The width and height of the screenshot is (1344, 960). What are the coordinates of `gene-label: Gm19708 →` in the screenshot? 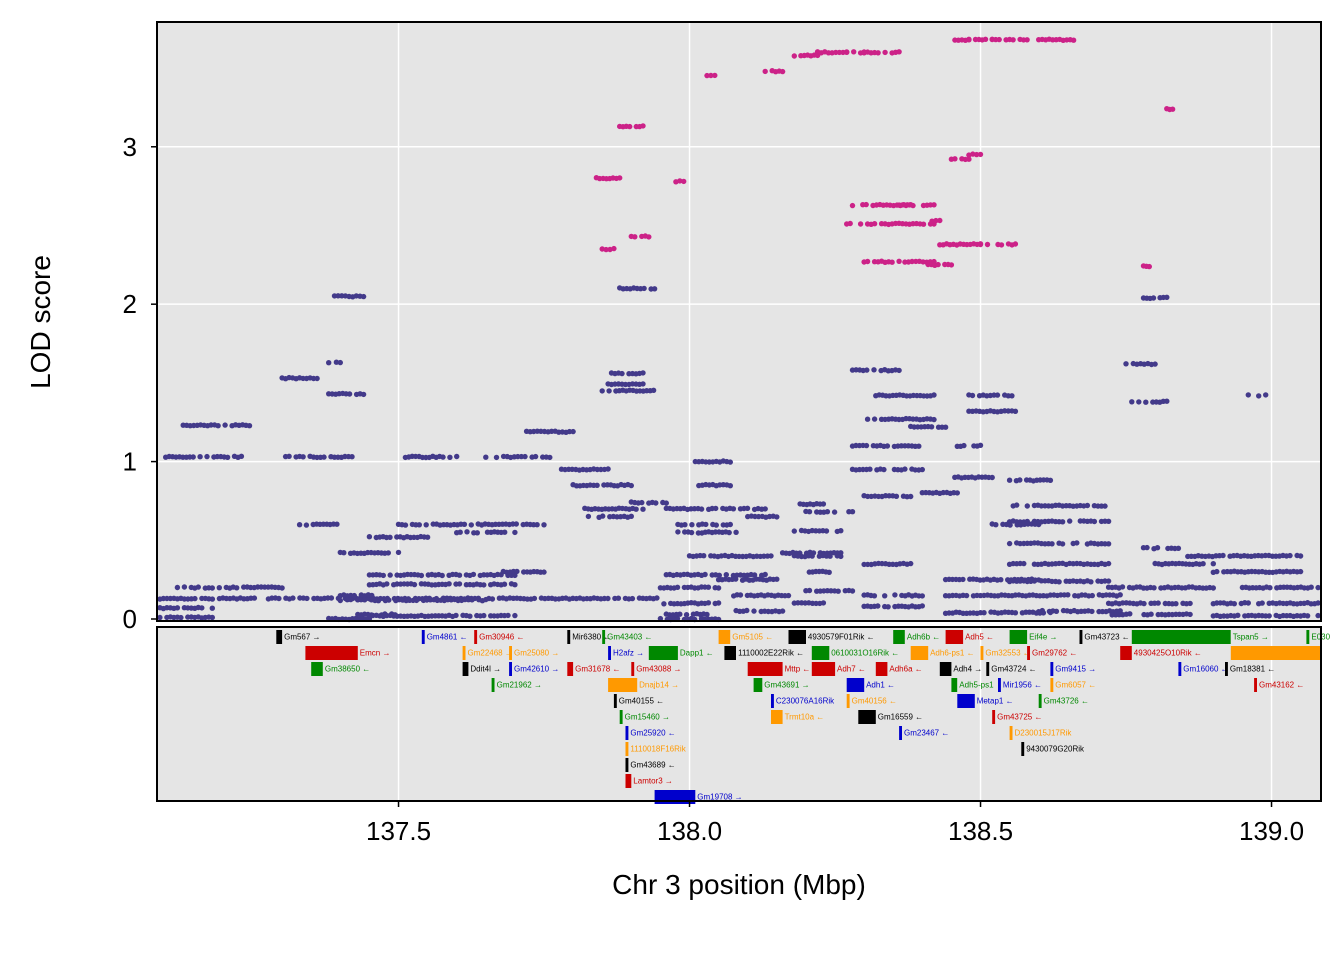 It's located at (719, 797).